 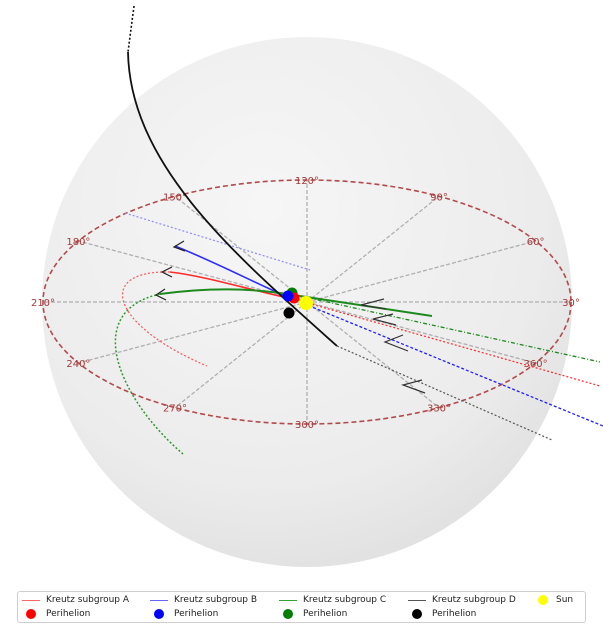 I want to click on legend-entry-sun: Sun, so click(x=555, y=600).